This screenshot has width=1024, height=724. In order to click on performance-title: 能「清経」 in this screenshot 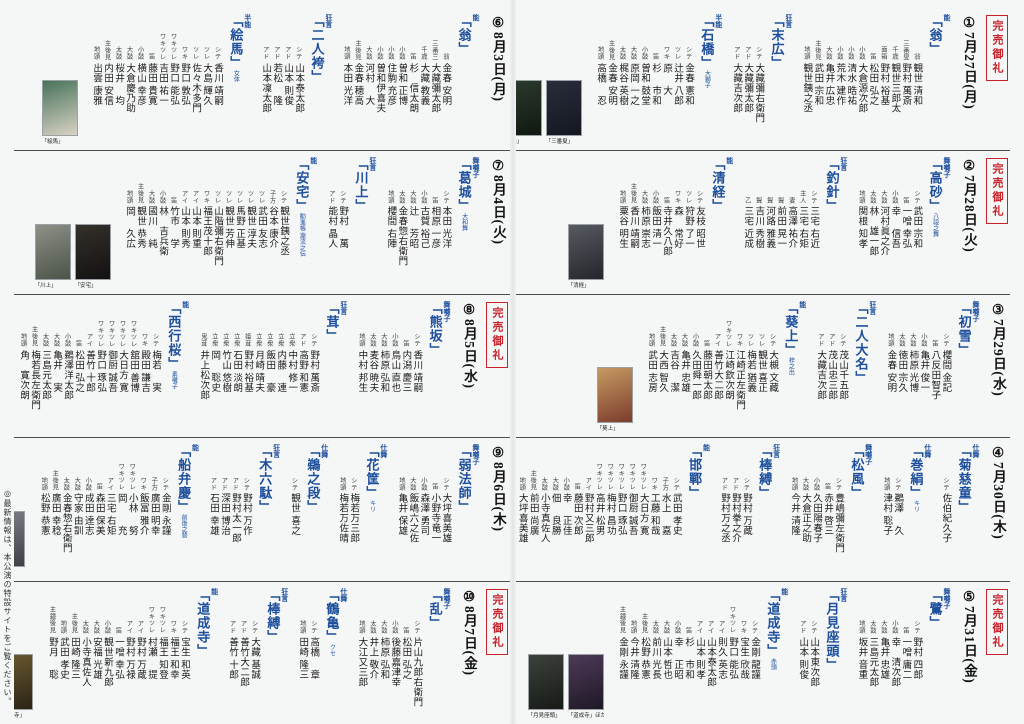, I will do `click(721, 223)`.